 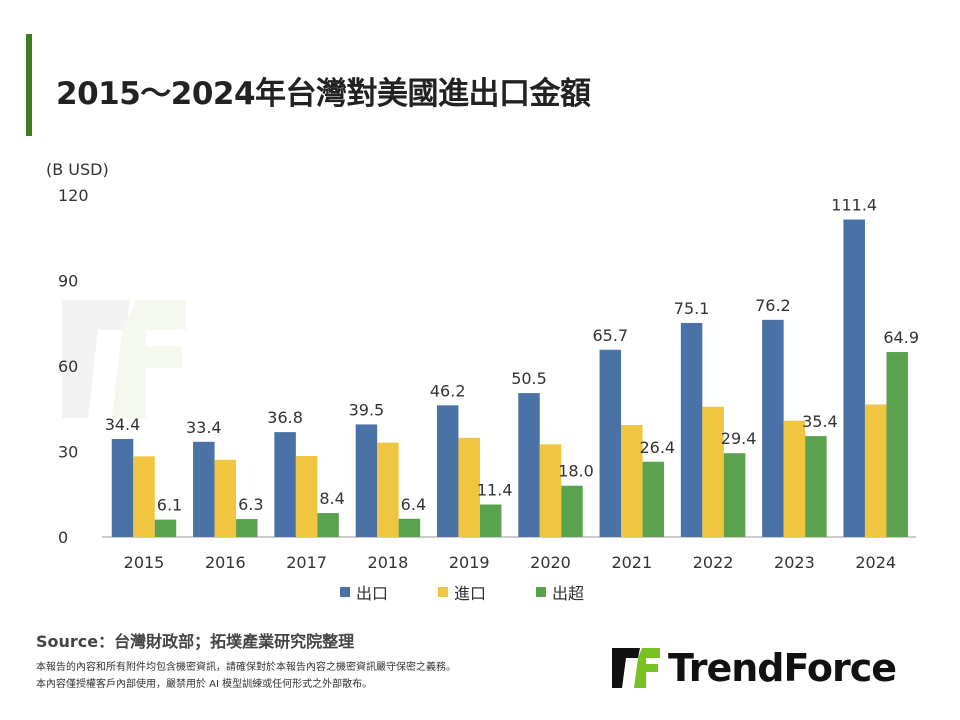 I want to click on legend-label: 進口, so click(x=470, y=593).